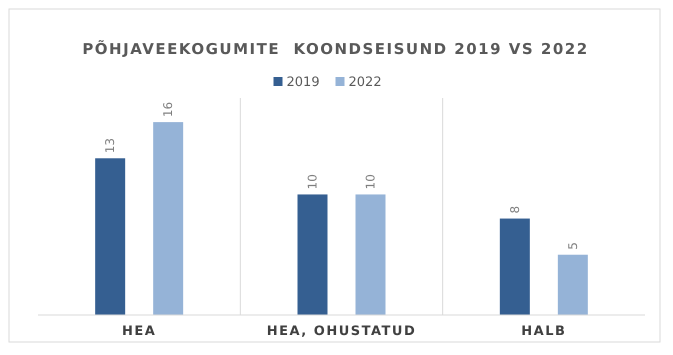 The image size is (673, 355). What do you see at coordinates (543, 331) in the screenshot?
I see `x-tick-label: HALB` at bounding box center [543, 331].